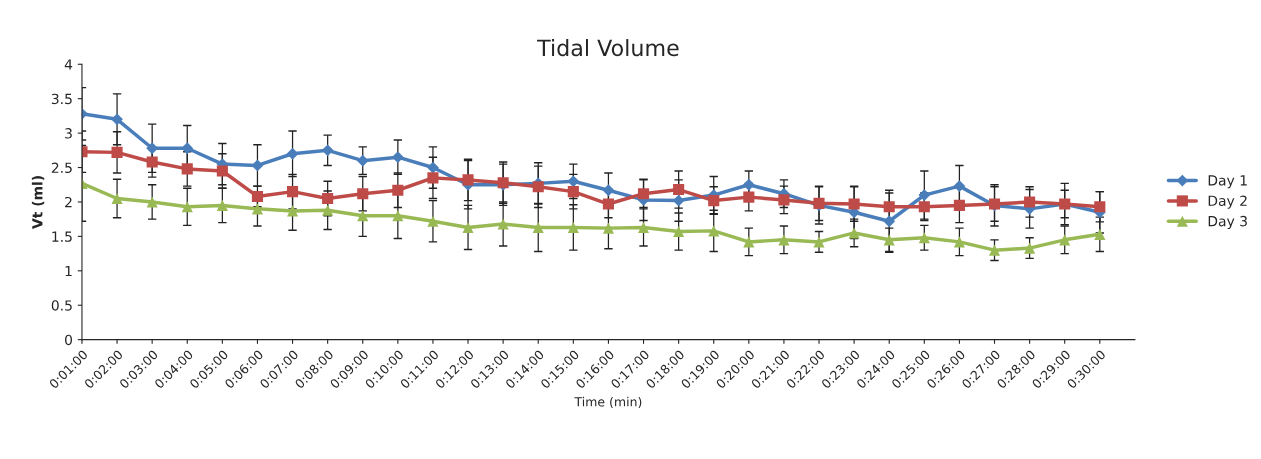 The image size is (1261, 459). Describe the element at coordinates (38, 202) in the screenshot. I see `y-axis-title: Vt (ml)` at that location.